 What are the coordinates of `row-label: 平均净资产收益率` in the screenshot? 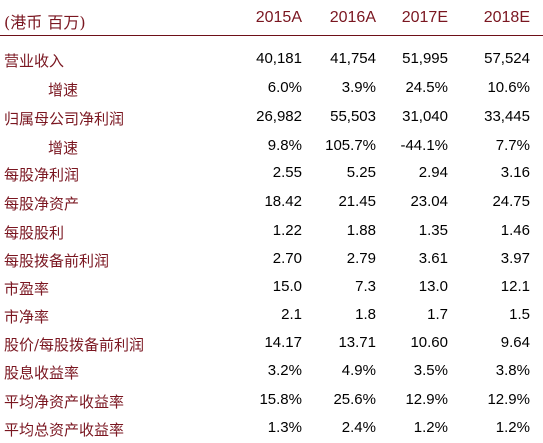 It's located at (64, 402).